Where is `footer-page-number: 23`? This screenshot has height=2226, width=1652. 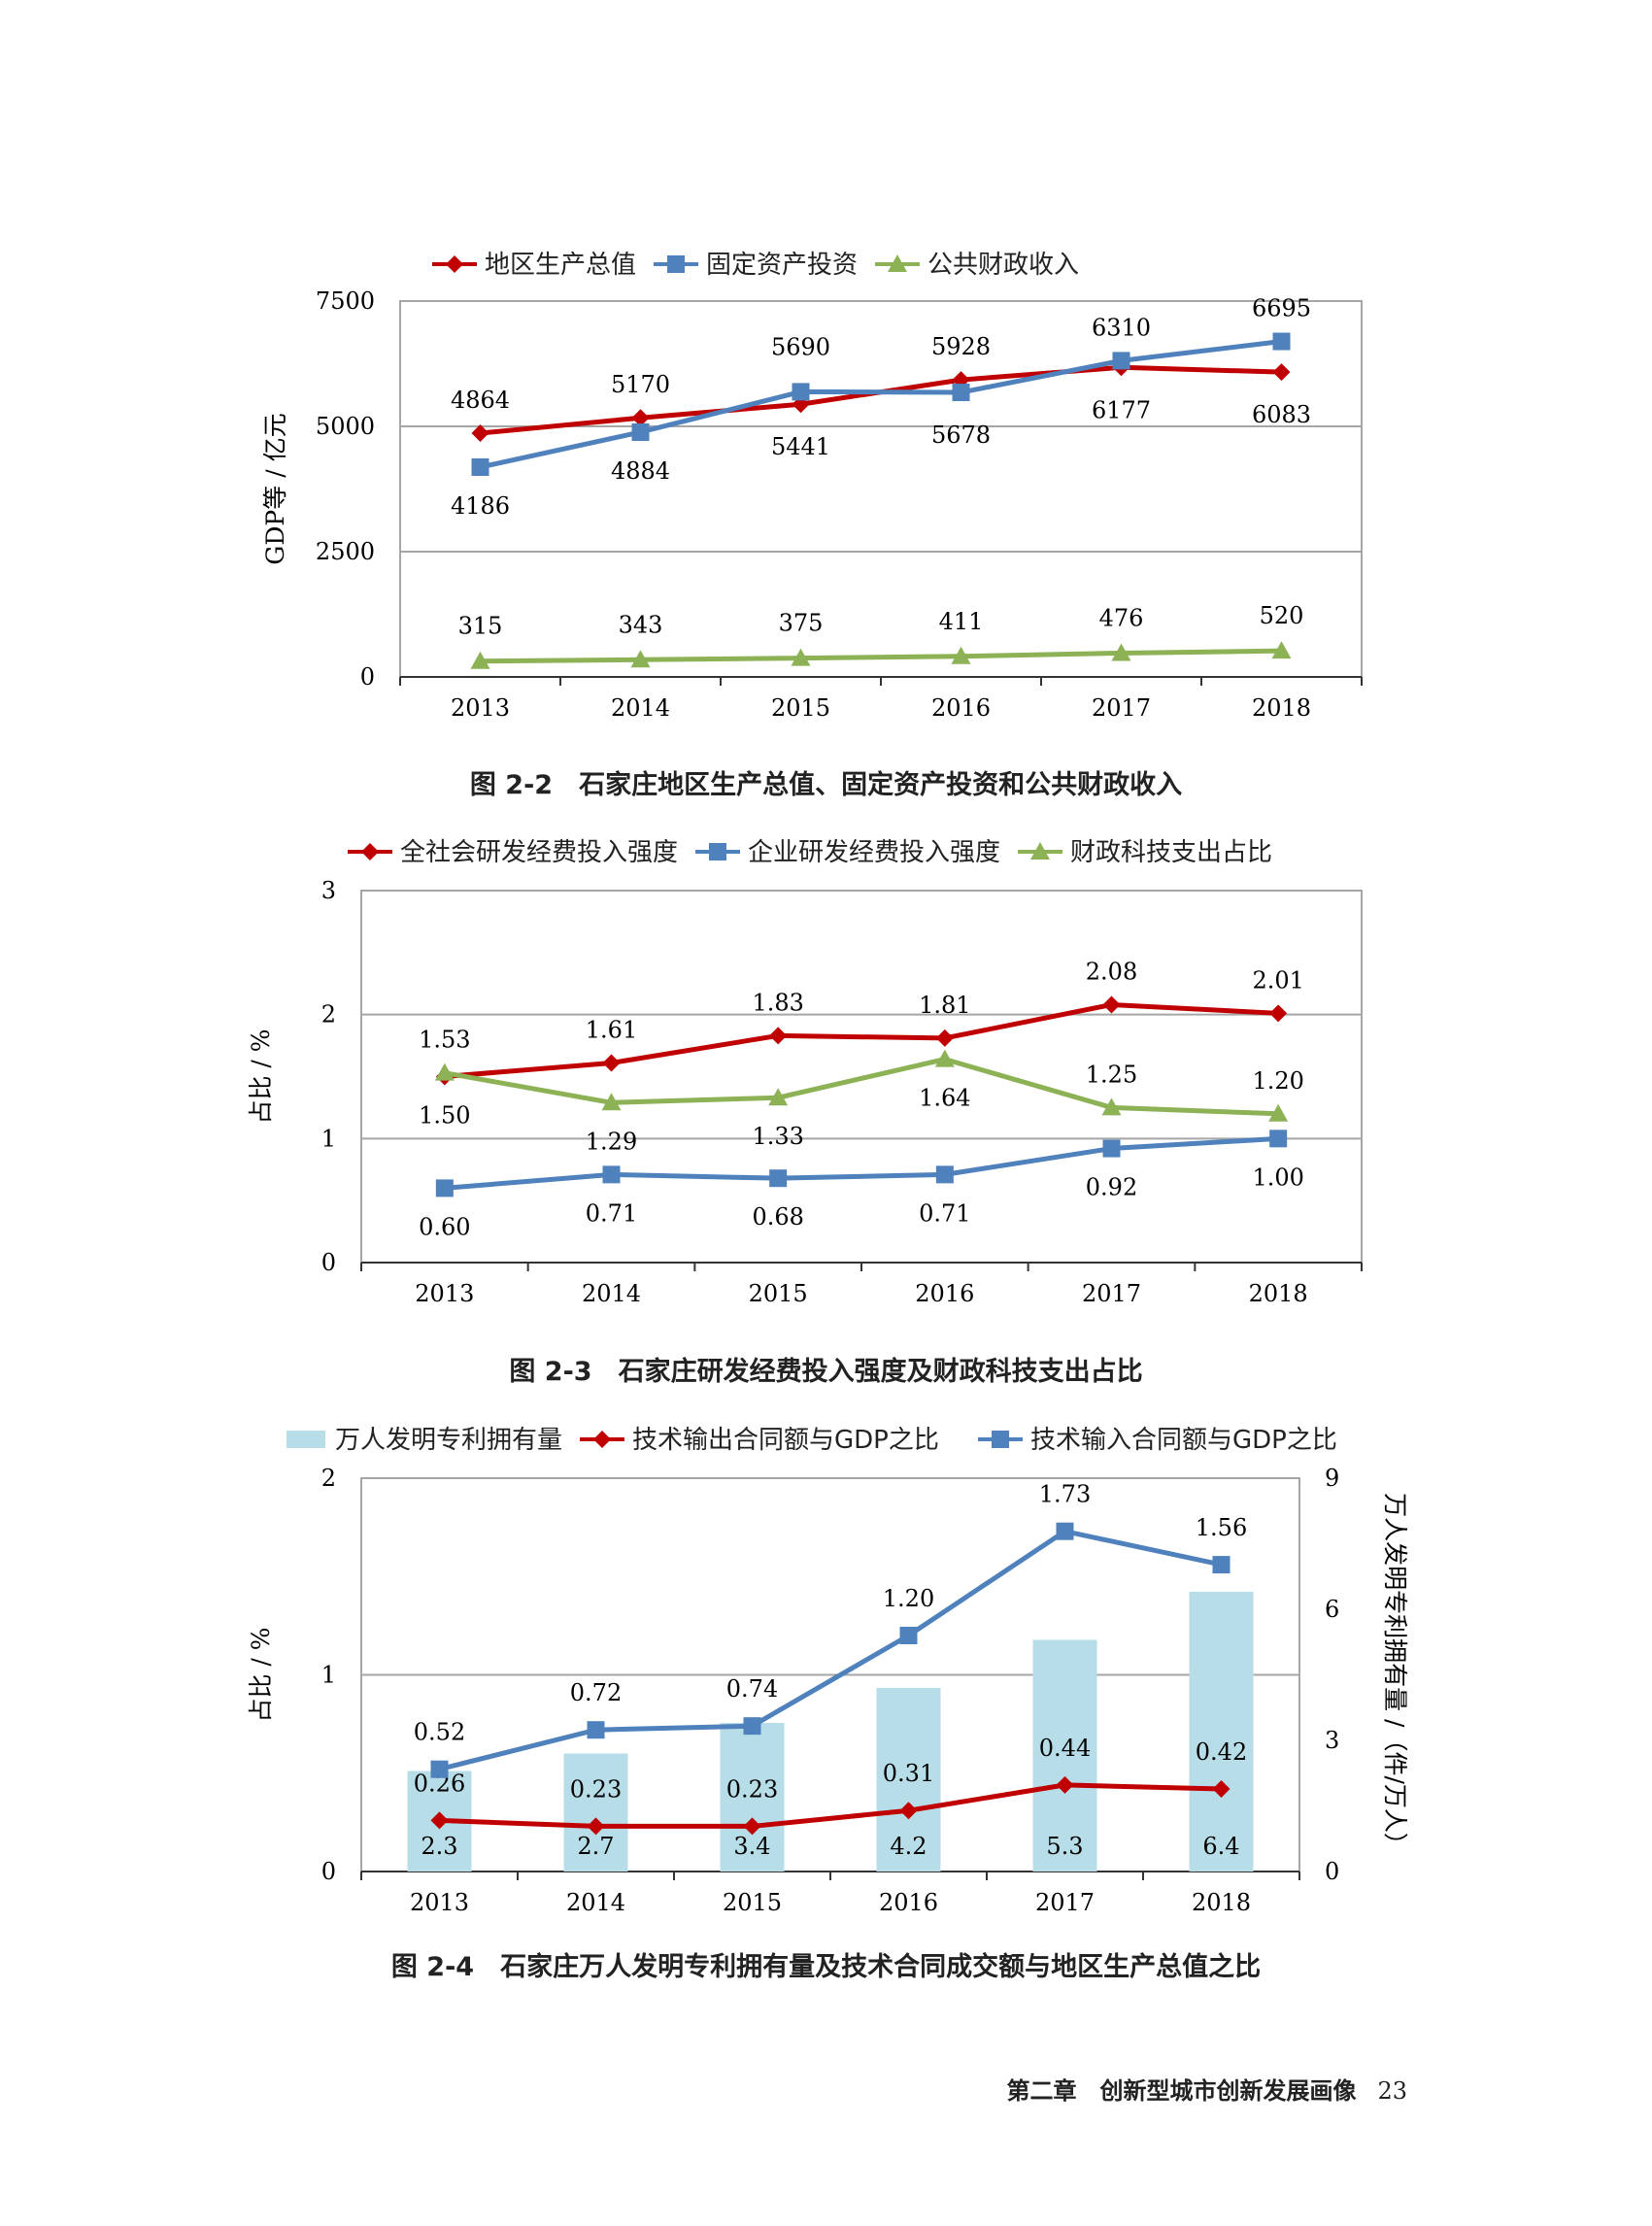
footer-page-number: 23 is located at coordinates (1392, 2091).